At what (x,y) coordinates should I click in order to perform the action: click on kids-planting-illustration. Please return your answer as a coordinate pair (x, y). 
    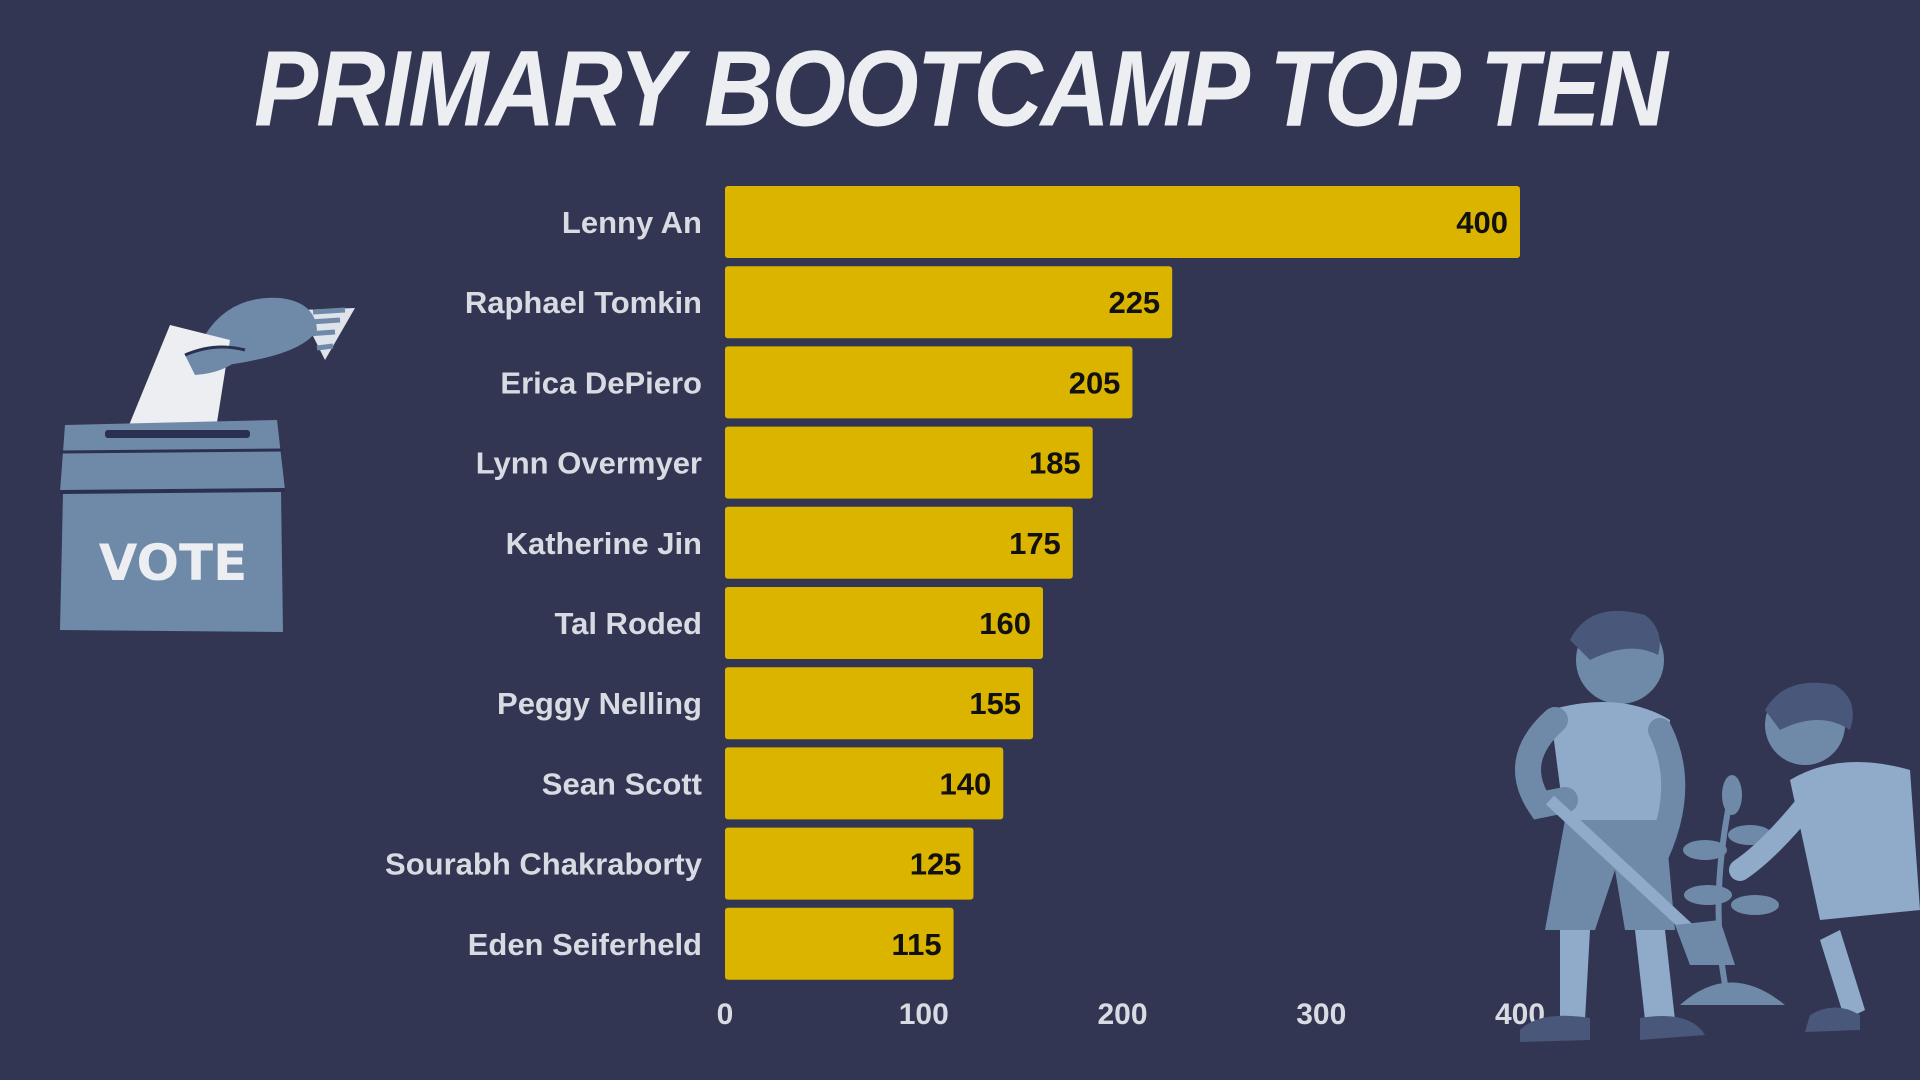
    Looking at the image, I should click on (1717, 826).